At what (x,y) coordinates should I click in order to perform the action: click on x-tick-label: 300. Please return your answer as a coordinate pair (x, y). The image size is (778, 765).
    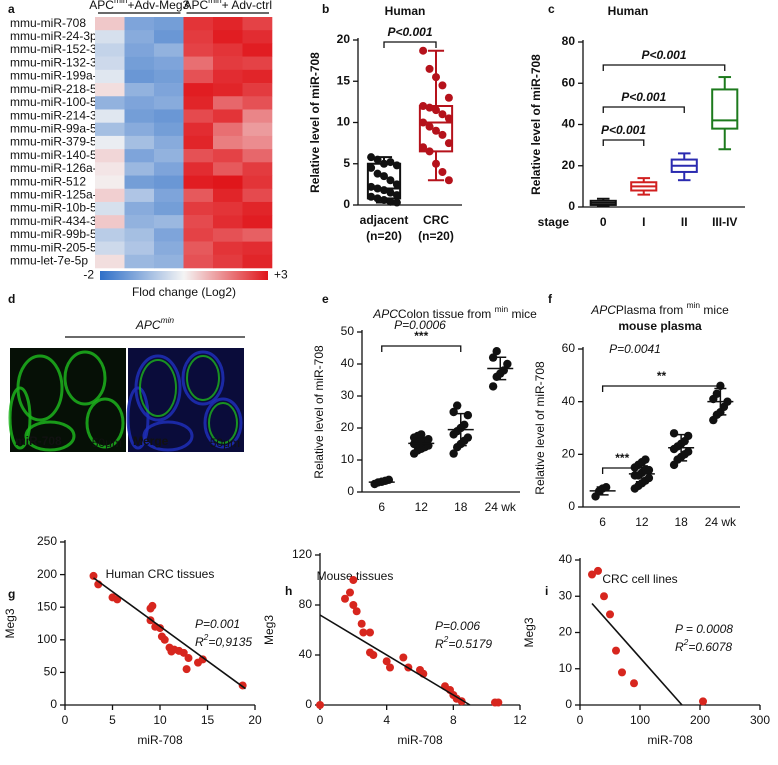
    Looking at the image, I should click on (760, 720).